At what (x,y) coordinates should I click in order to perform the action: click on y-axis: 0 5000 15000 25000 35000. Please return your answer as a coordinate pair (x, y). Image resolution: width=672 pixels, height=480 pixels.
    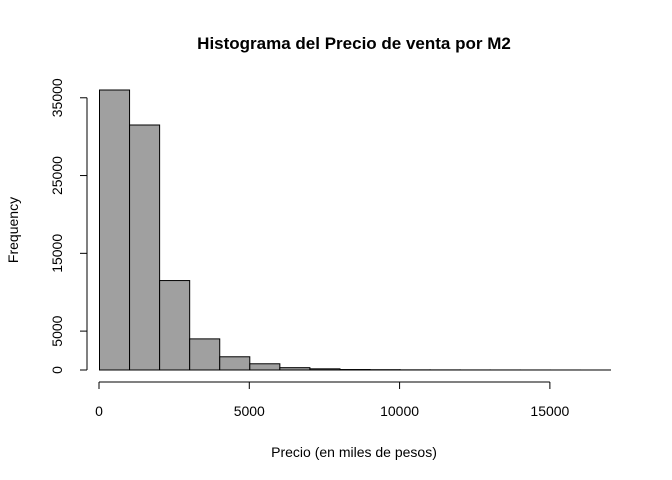
    Looking at the image, I should click on (68, 226).